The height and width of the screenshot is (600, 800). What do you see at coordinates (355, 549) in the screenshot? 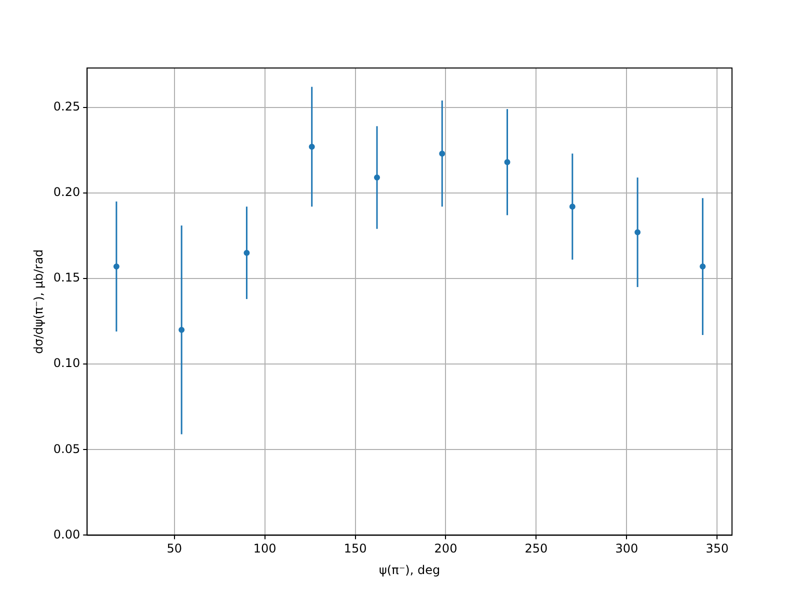
I see `x-tick-label: 150` at bounding box center [355, 549].